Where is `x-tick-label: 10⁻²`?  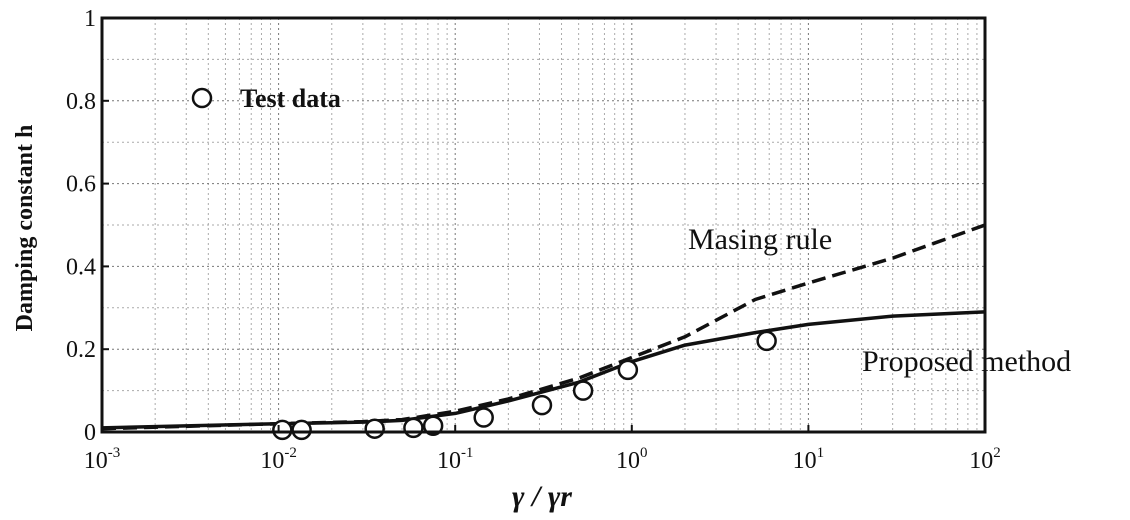
x-tick-label: 10⁻² is located at coordinates (278, 459).